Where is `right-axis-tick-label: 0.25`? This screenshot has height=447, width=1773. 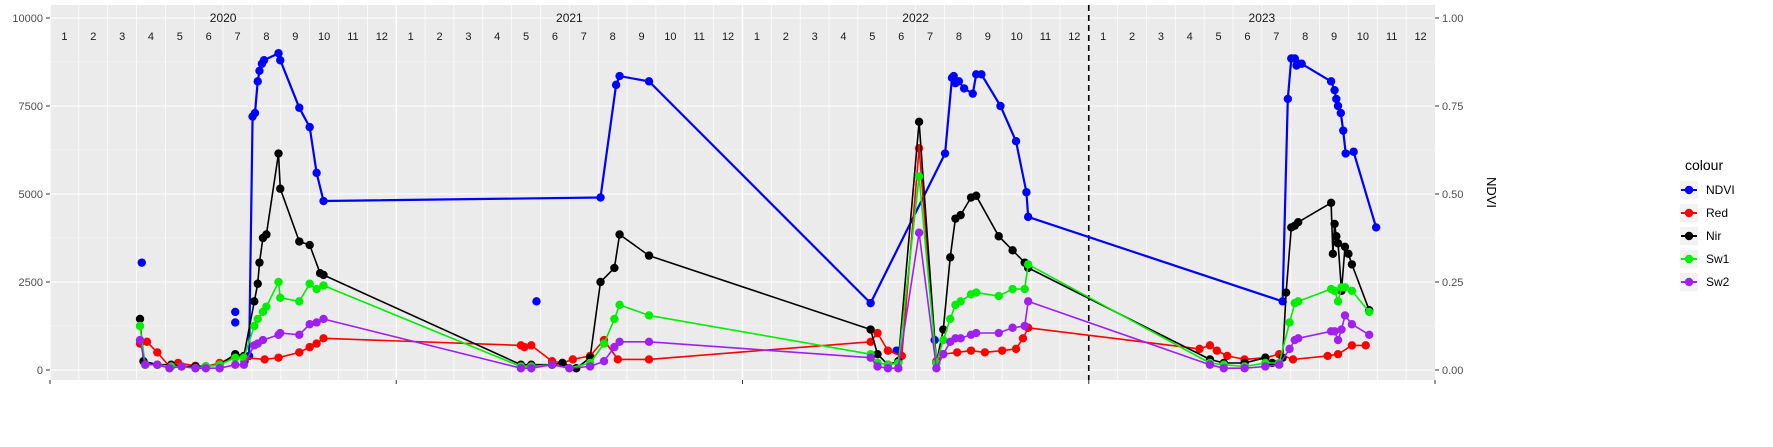
right-axis-tick-label: 0.25 is located at coordinates (1452, 283).